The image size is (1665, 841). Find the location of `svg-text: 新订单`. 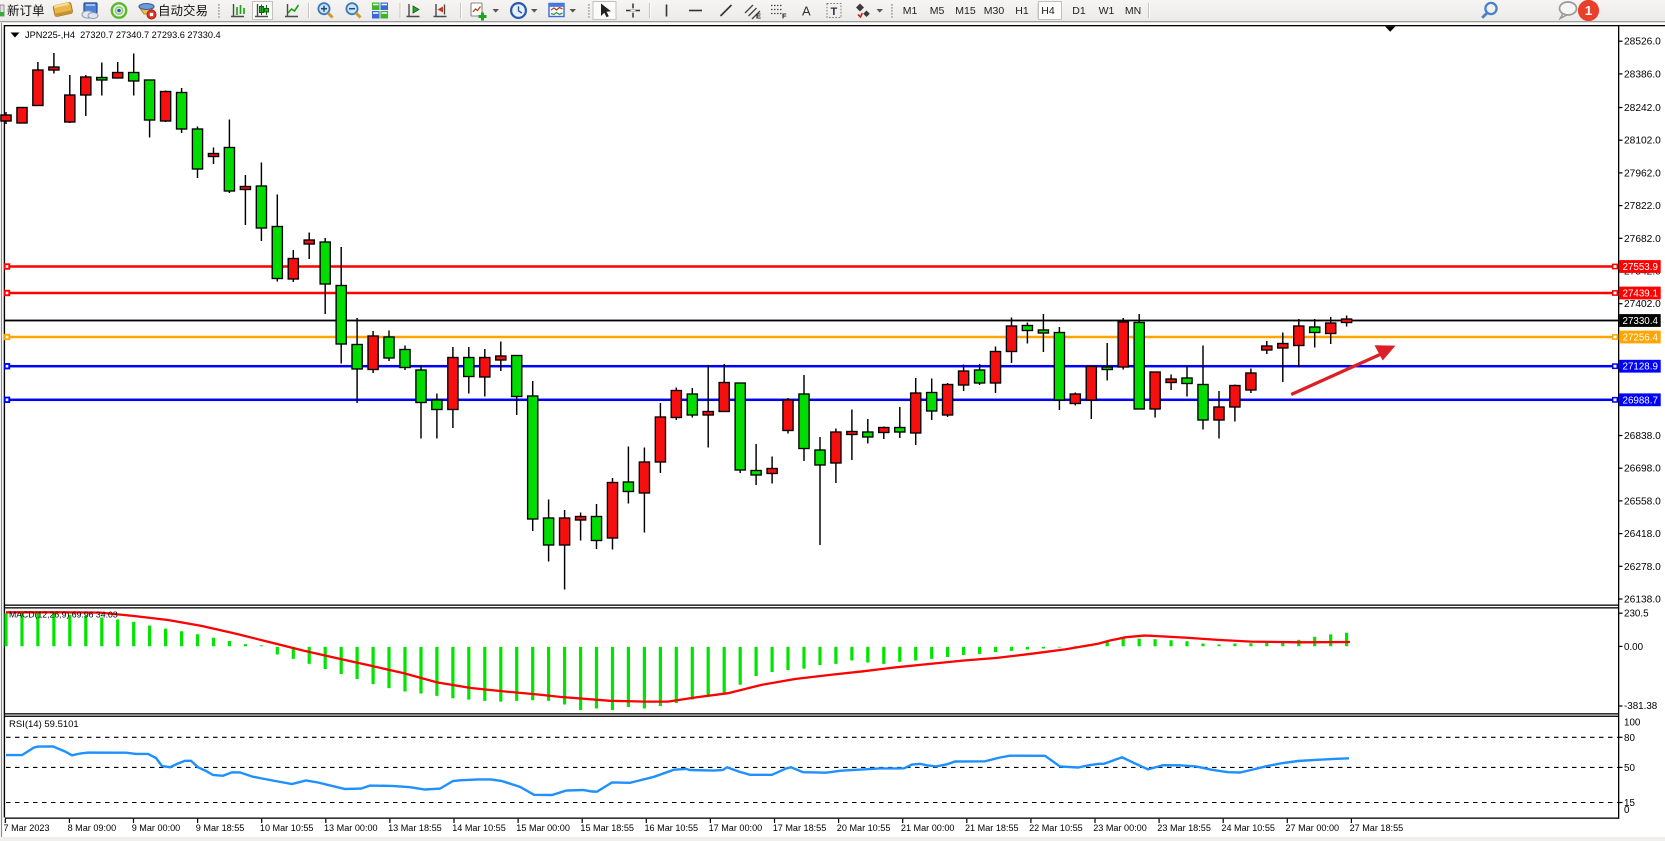

svg-text: 新订单 is located at coordinates (26, 10).